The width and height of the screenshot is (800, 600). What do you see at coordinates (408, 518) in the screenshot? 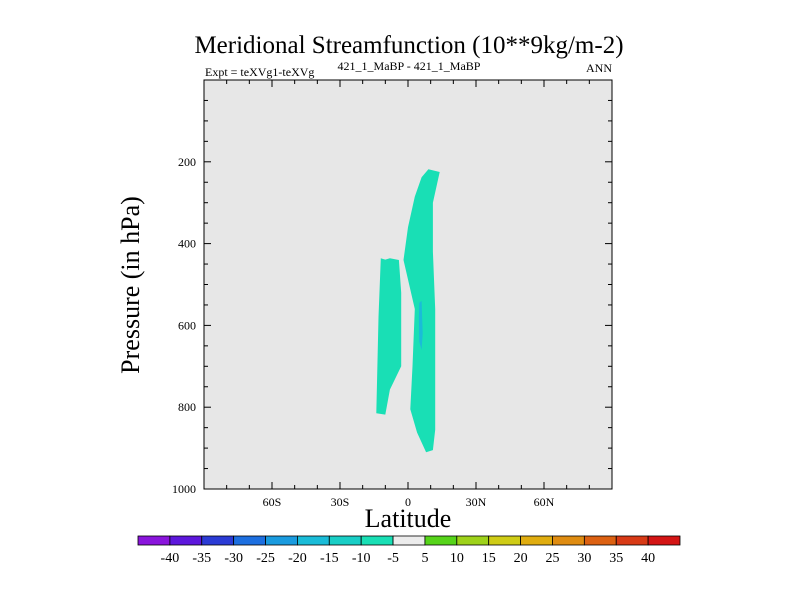
I see `x-axis-label: Latitude` at bounding box center [408, 518].